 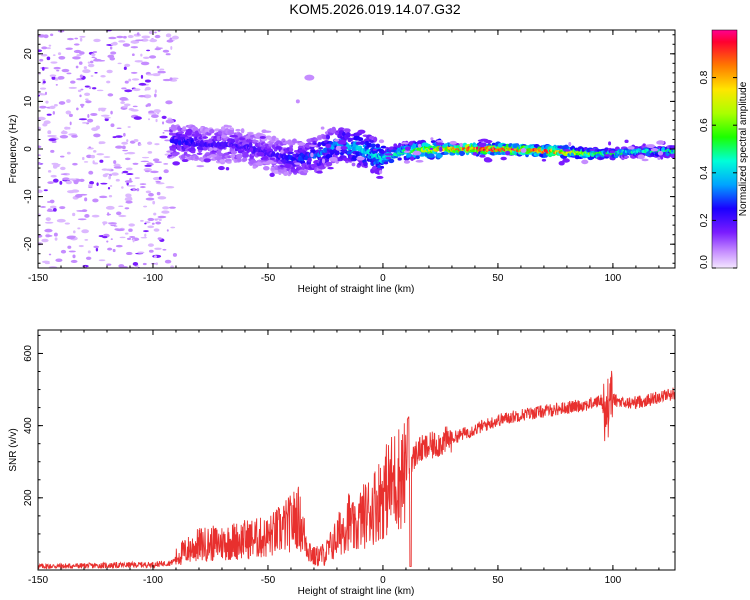 I want to click on x-tick-label: 100, so click(x=613, y=278).